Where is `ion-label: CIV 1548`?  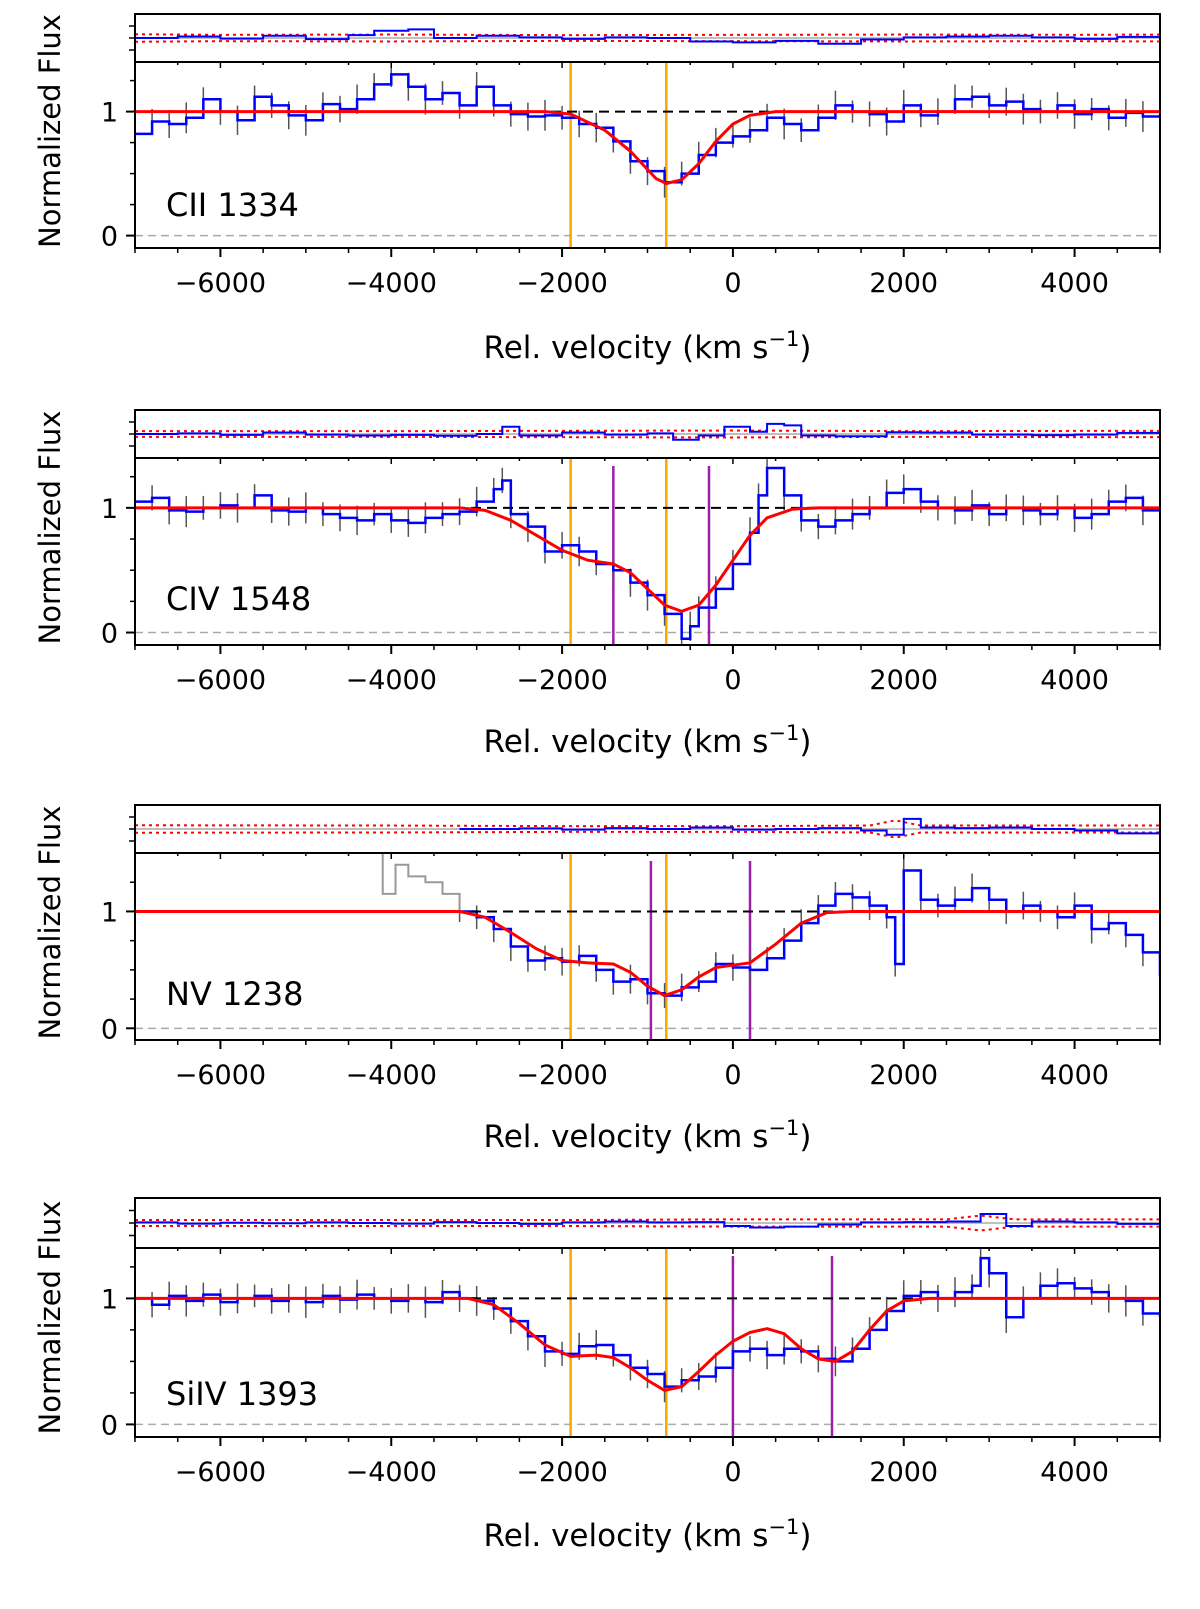
ion-label: CIV 1548 is located at coordinates (238, 599).